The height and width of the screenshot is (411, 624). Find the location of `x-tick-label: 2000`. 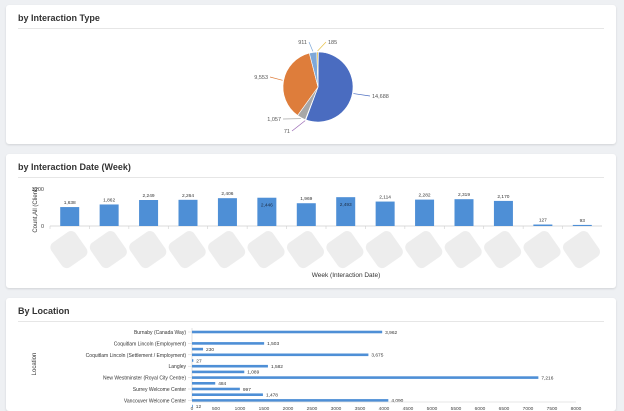

x-tick-label: 2000 is located at coordinates (288, 408).